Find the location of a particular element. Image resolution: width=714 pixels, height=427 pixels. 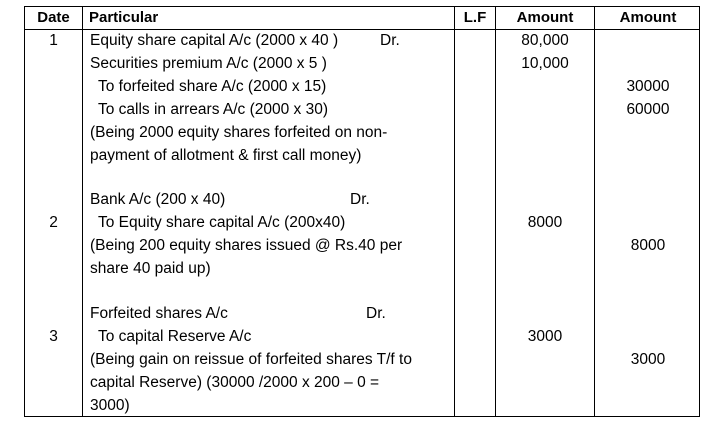

entry-date: 1 is located at coordinates (53, 40).